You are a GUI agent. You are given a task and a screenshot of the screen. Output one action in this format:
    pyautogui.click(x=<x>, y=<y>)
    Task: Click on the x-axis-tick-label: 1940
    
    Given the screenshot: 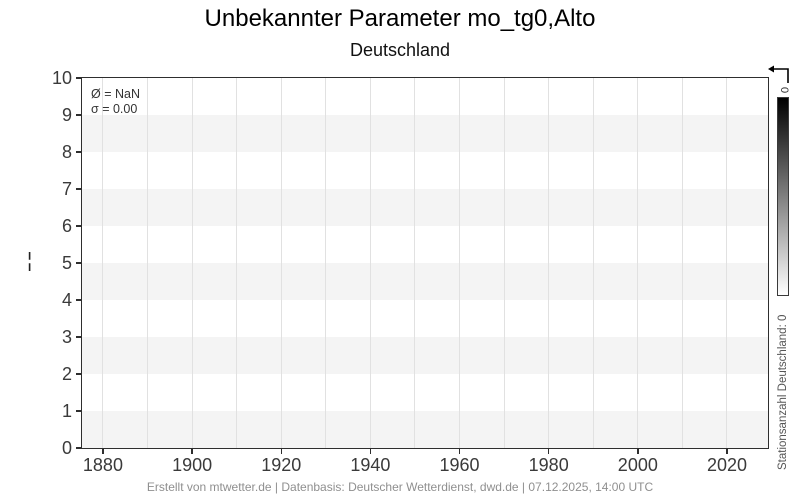 What is the action you would take?
    pyautogui.click(x=370, y=465)
    